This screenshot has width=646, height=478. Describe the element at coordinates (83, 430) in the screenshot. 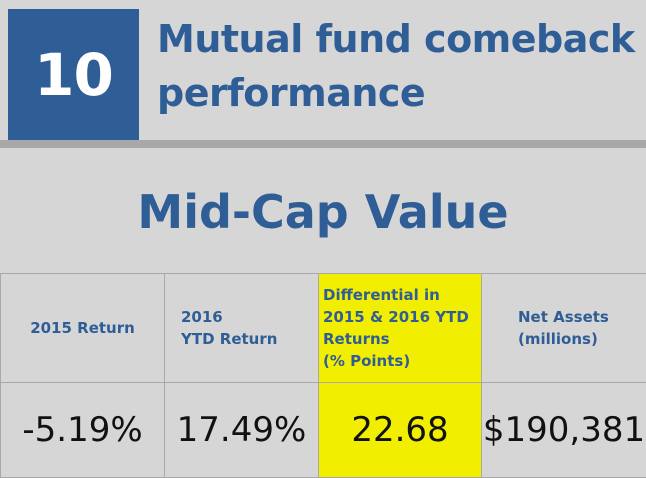

I see `value-2015-return: -5.19%` at that location.